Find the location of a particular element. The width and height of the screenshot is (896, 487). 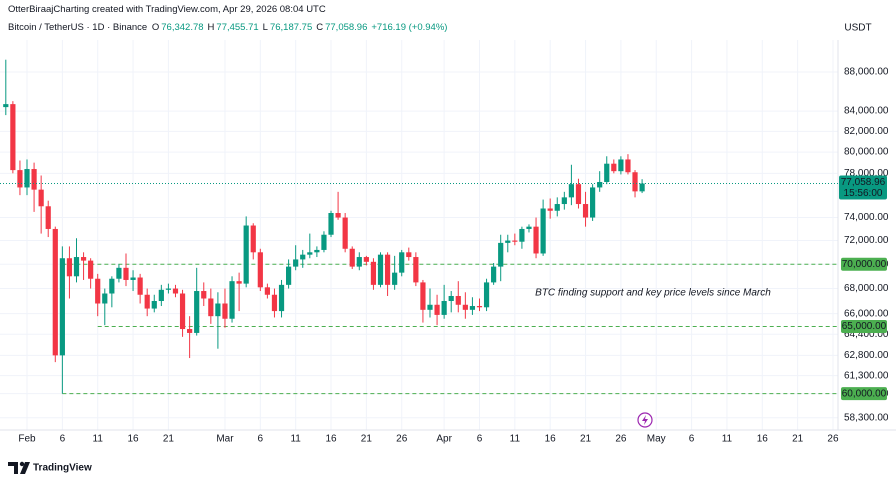

level-label: 70,000.00 is located at coordinates (864, 264).